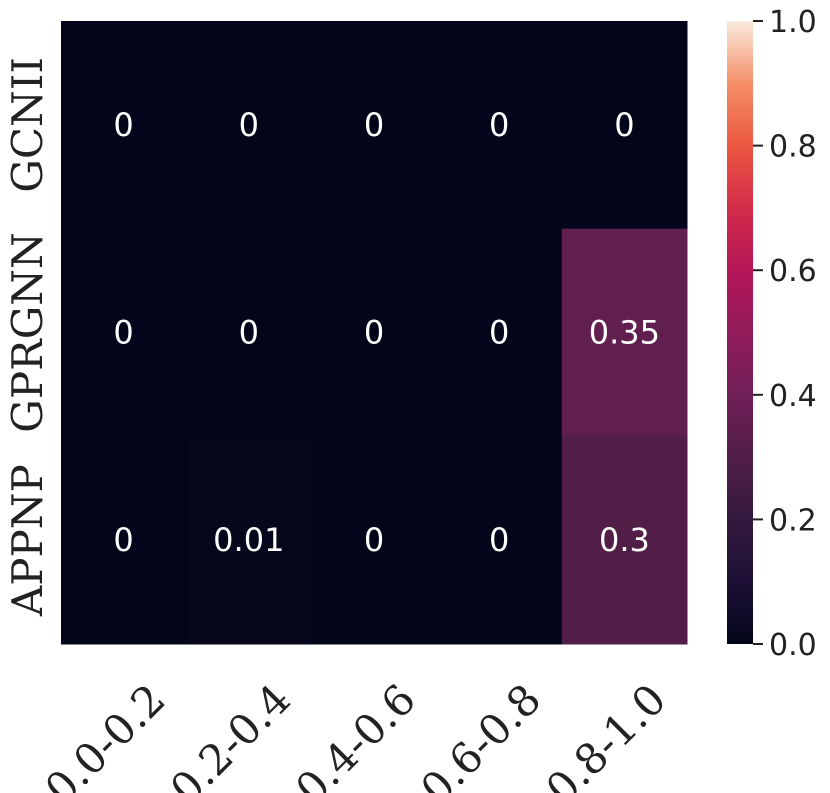  I want to click on colorbar-tick-label-1: 0.2, so click(793, 520).